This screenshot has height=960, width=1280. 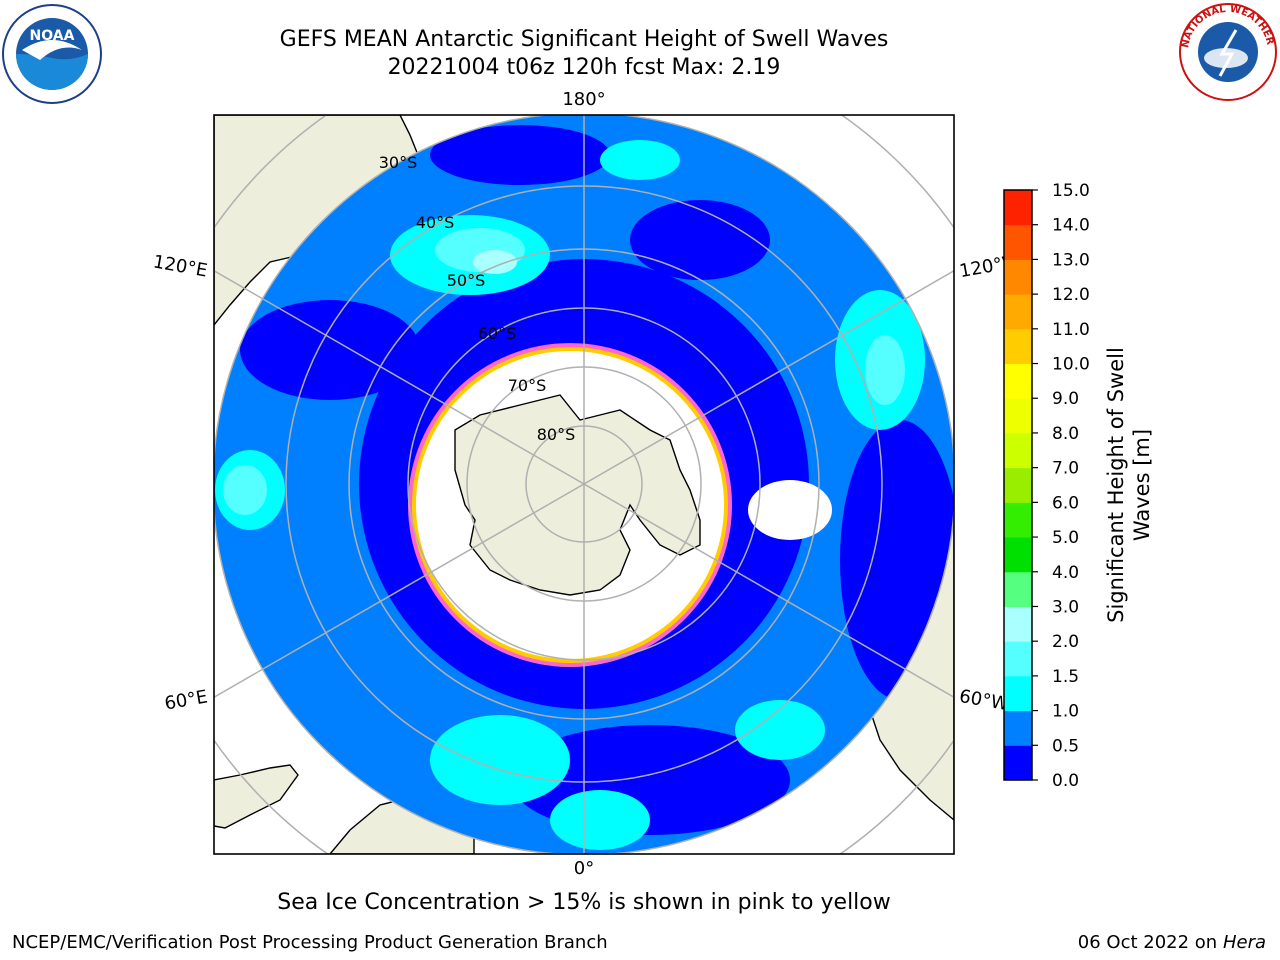 What do you see at coordinates (1065, 677) in the screenshot?
I see `colorbar-tick-label: 1.5` at bounding box center [1065, 677].